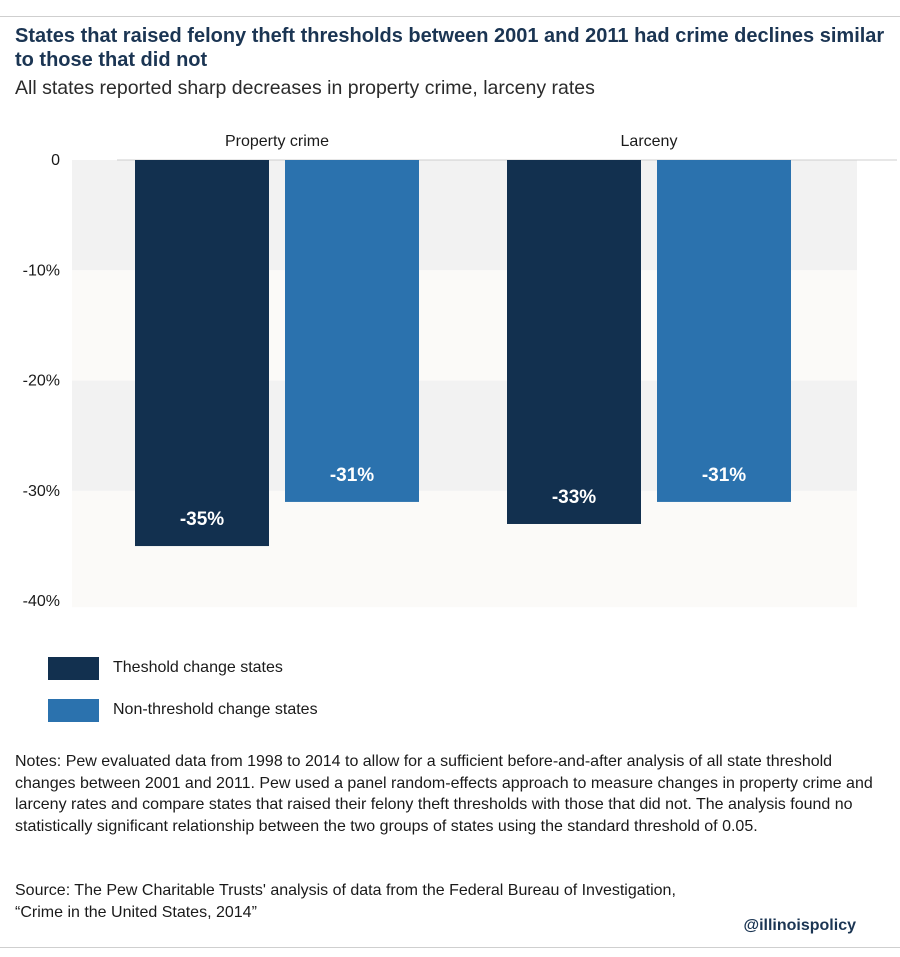 Image resolution: width=900 pixels, height=957 pixels. What do you see at coordinates (198, 667) in the screenshot?
I see `legend-label-threshold: Theshold change states` at bounding box center [198, 667].